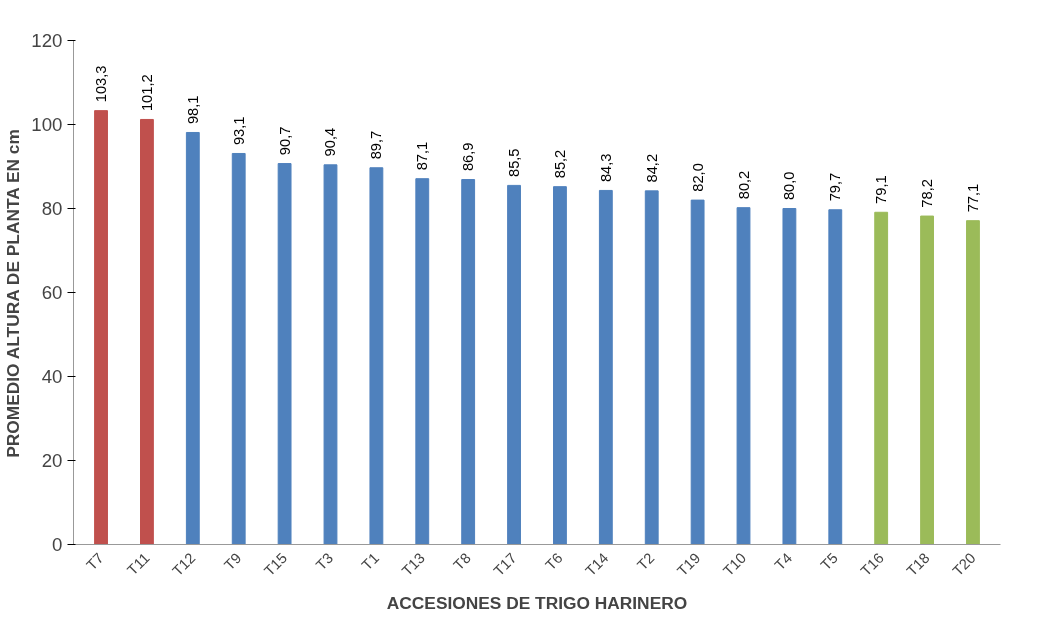 The width and height of the screenshot is (1059, 630). I want to click on data-label: 103,3, so click(101, 84).